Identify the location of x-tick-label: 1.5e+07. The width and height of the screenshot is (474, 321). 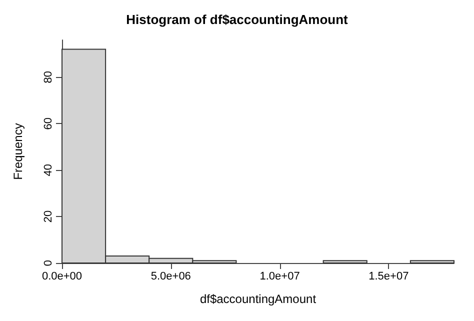
(388, 276).